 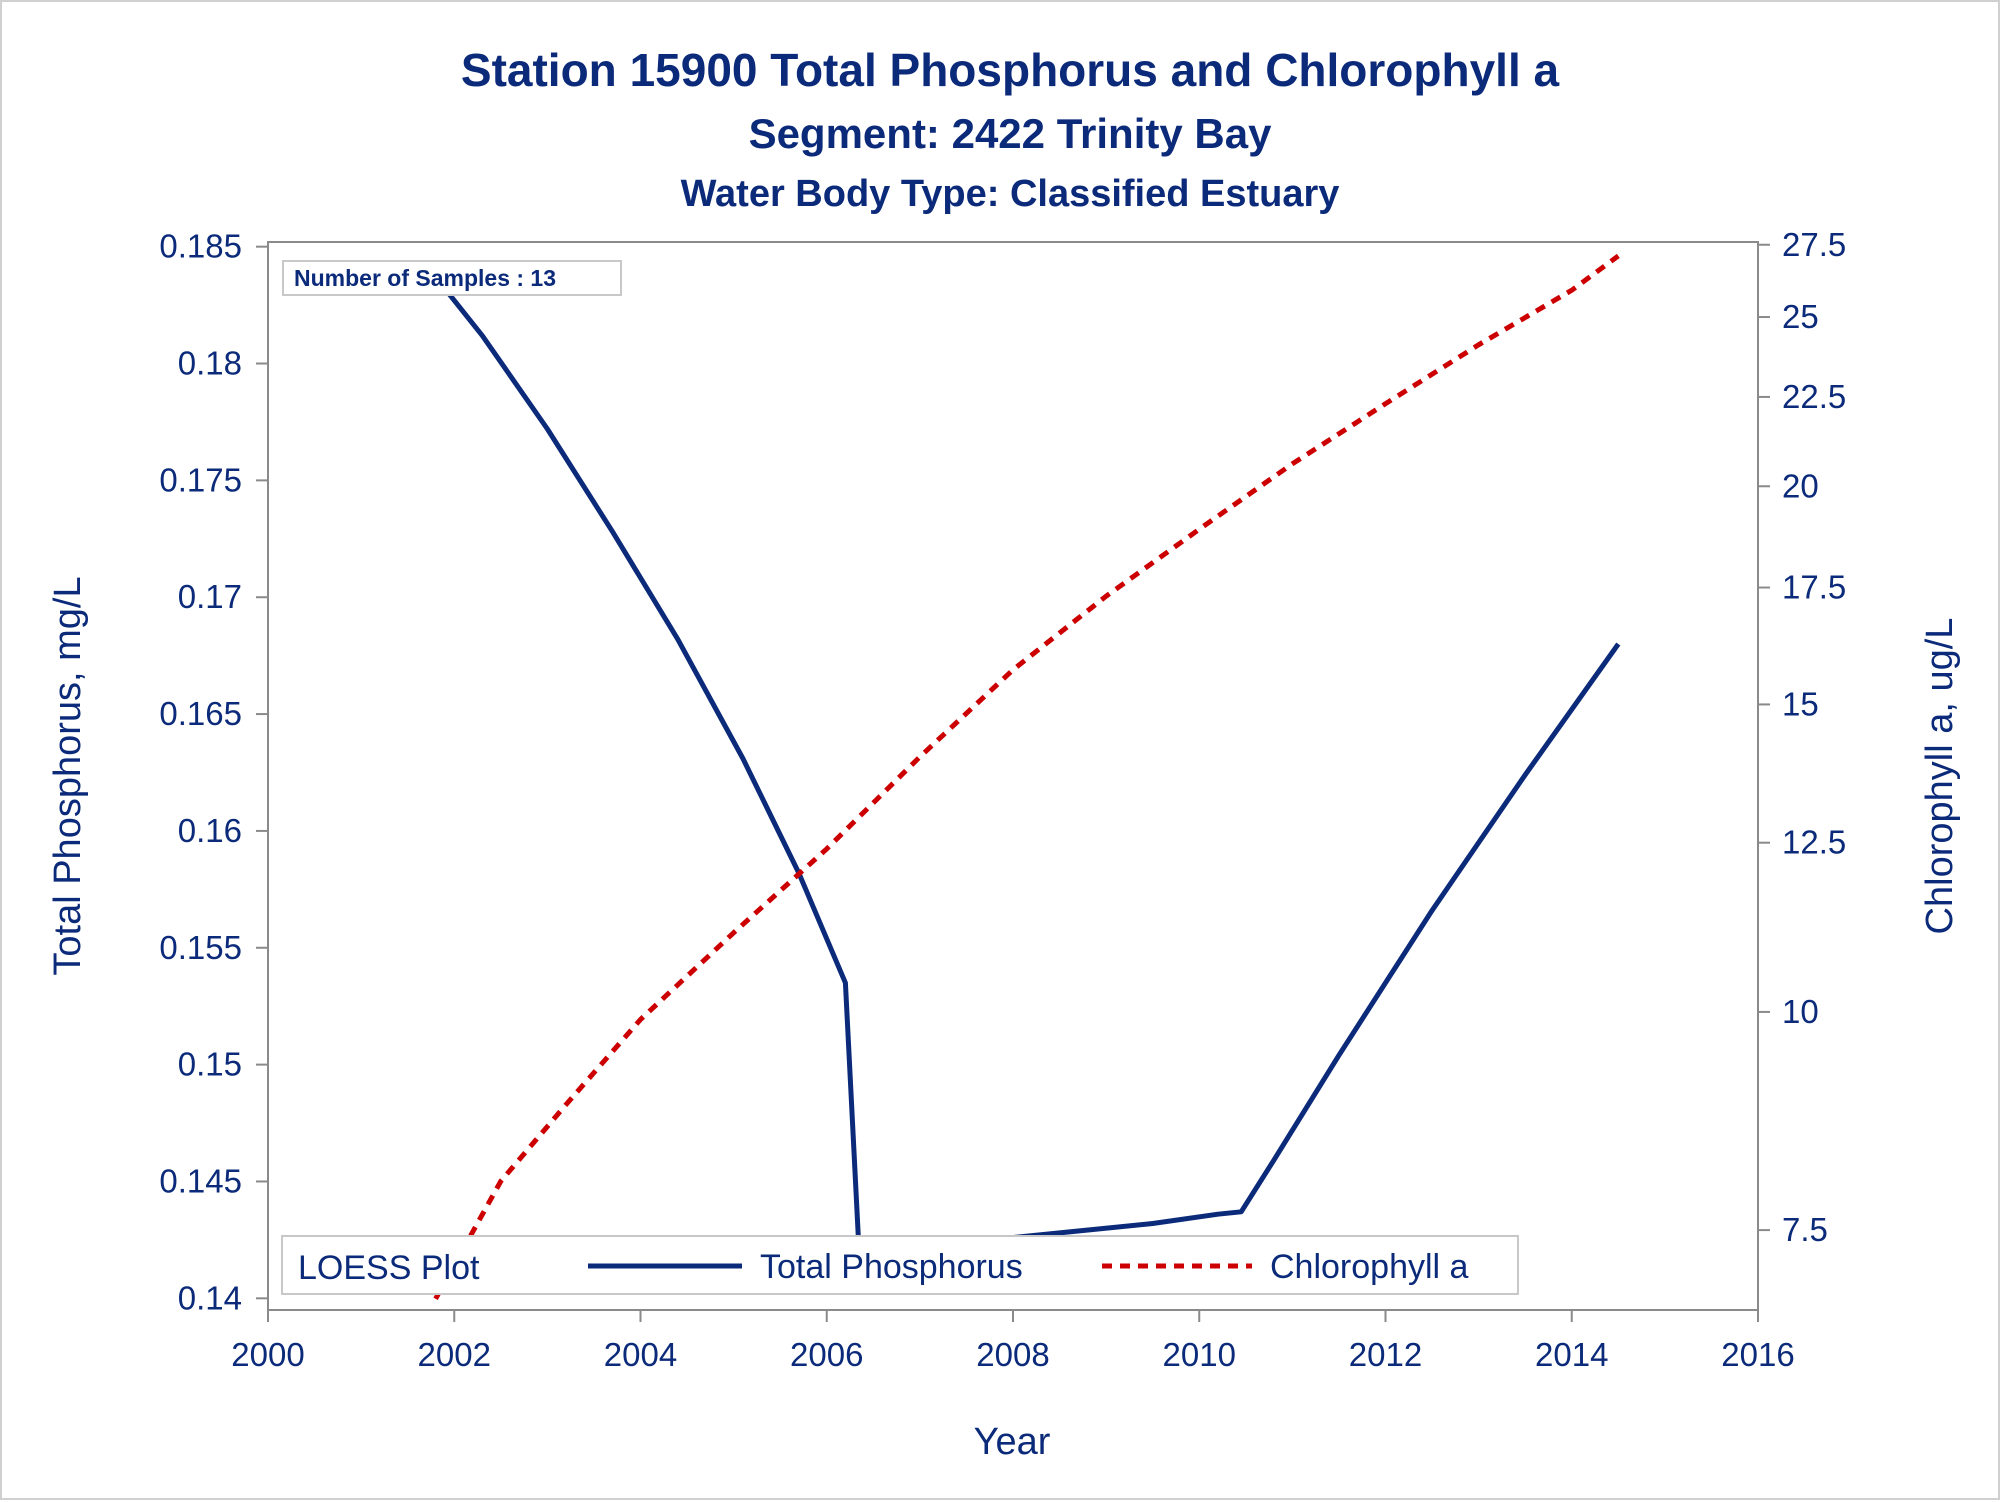 I want to click on y2-tick-label: 27.5, so click(x=1814, y=244).